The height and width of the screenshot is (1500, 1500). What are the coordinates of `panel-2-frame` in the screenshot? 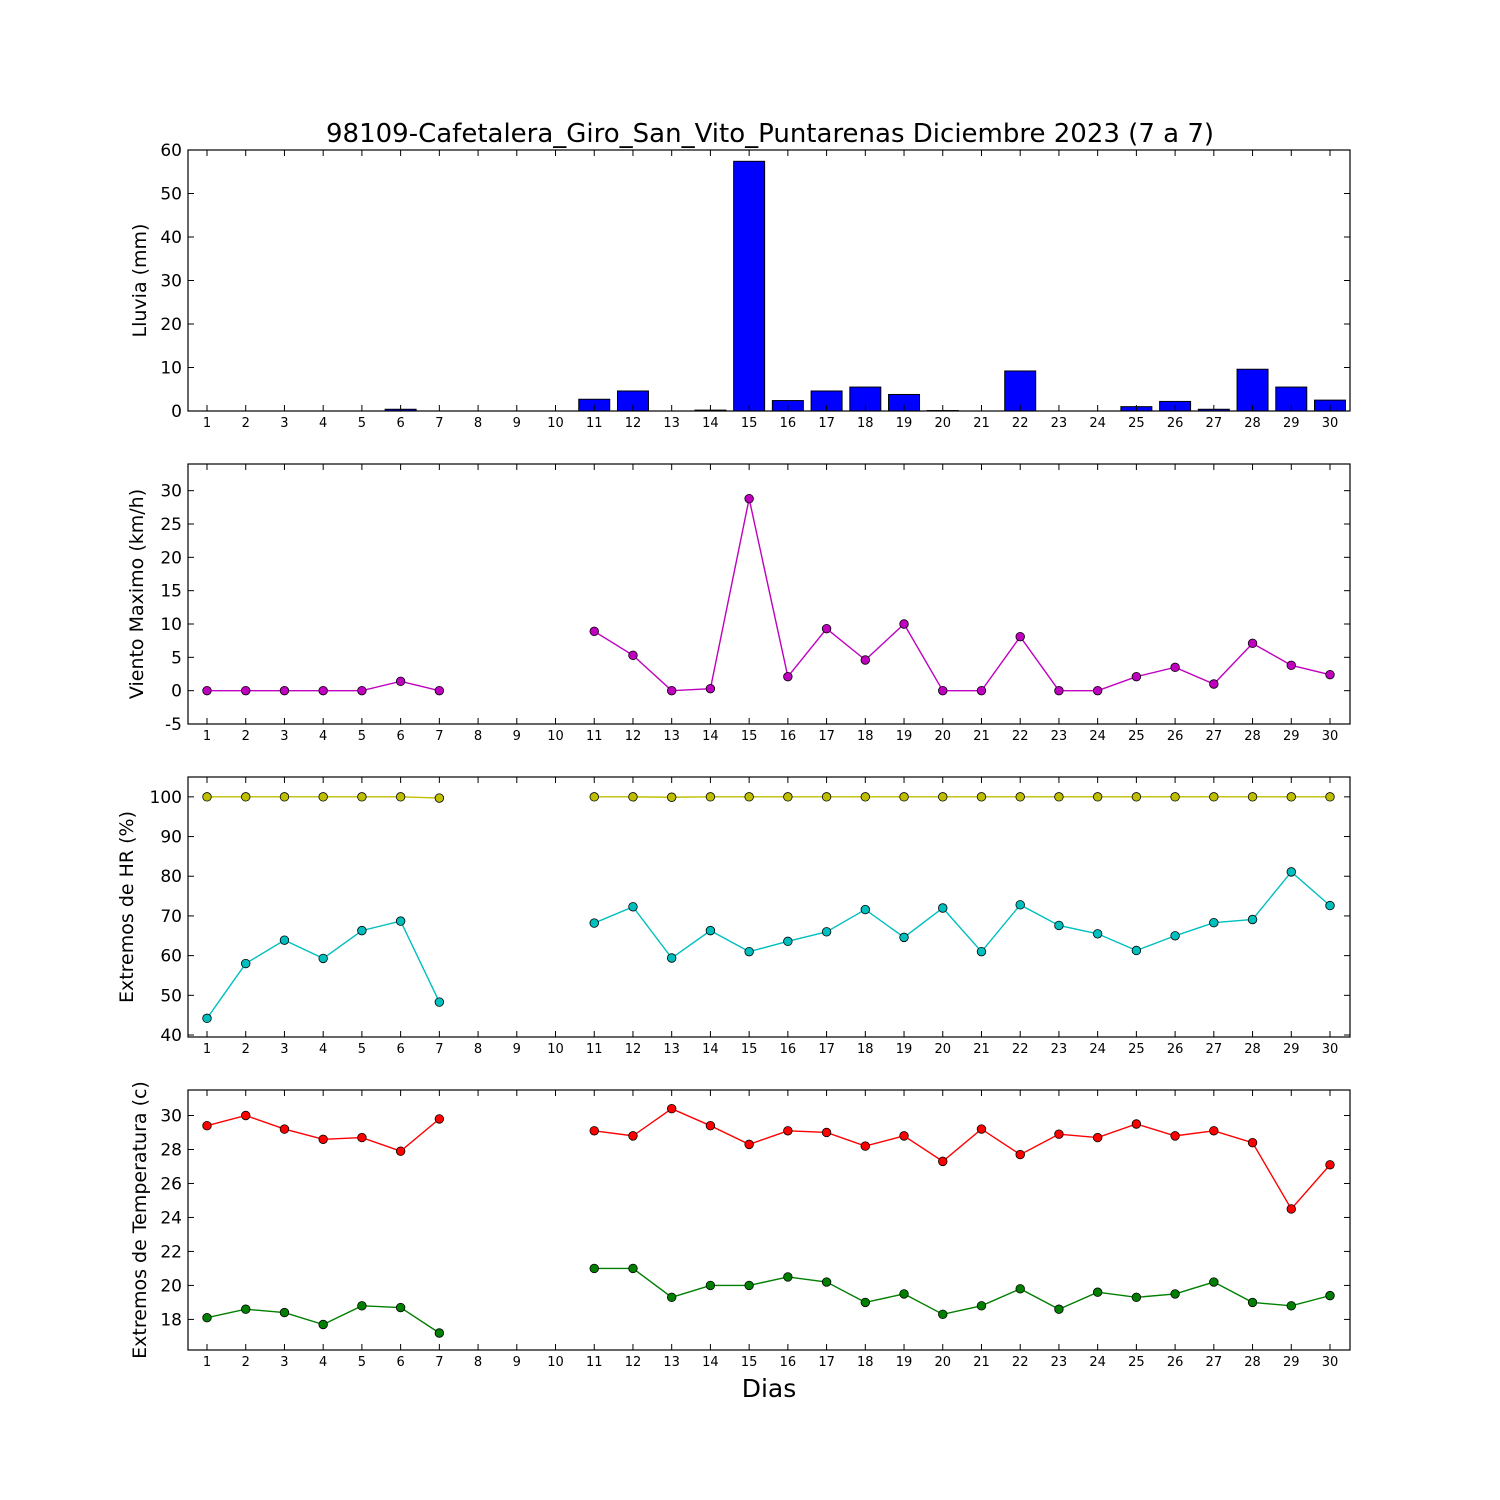 It's located at (769, 594).